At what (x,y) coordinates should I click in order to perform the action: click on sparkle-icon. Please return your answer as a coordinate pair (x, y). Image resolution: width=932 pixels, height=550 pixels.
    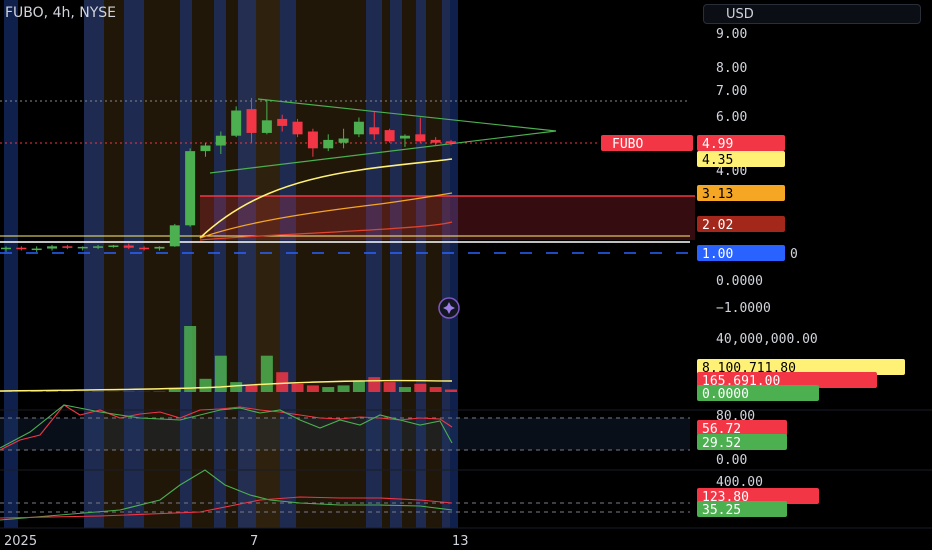
    Looking at the image, I should click on (449, 308).